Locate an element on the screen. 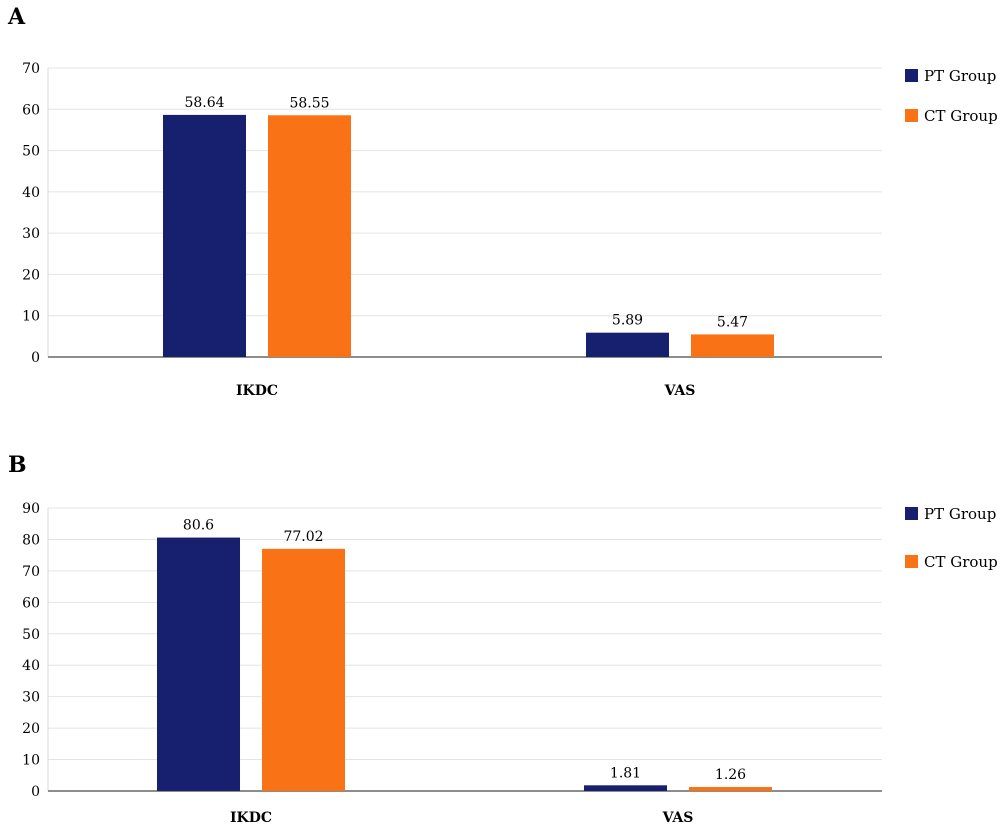 The width and height of the screenshot is (1000, 828). panel-label: B is located at coordinates (17, 465).